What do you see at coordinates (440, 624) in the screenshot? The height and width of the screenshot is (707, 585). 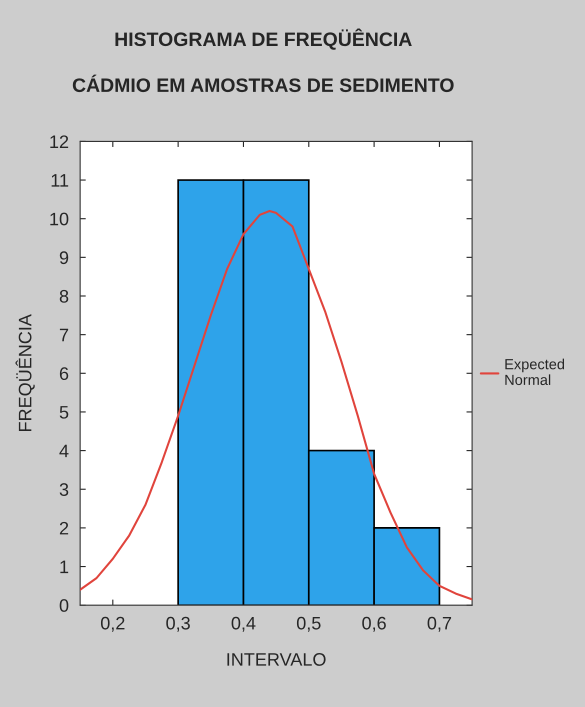 I see `x-tick-label: 0,7` at bounding box center [440, 624].